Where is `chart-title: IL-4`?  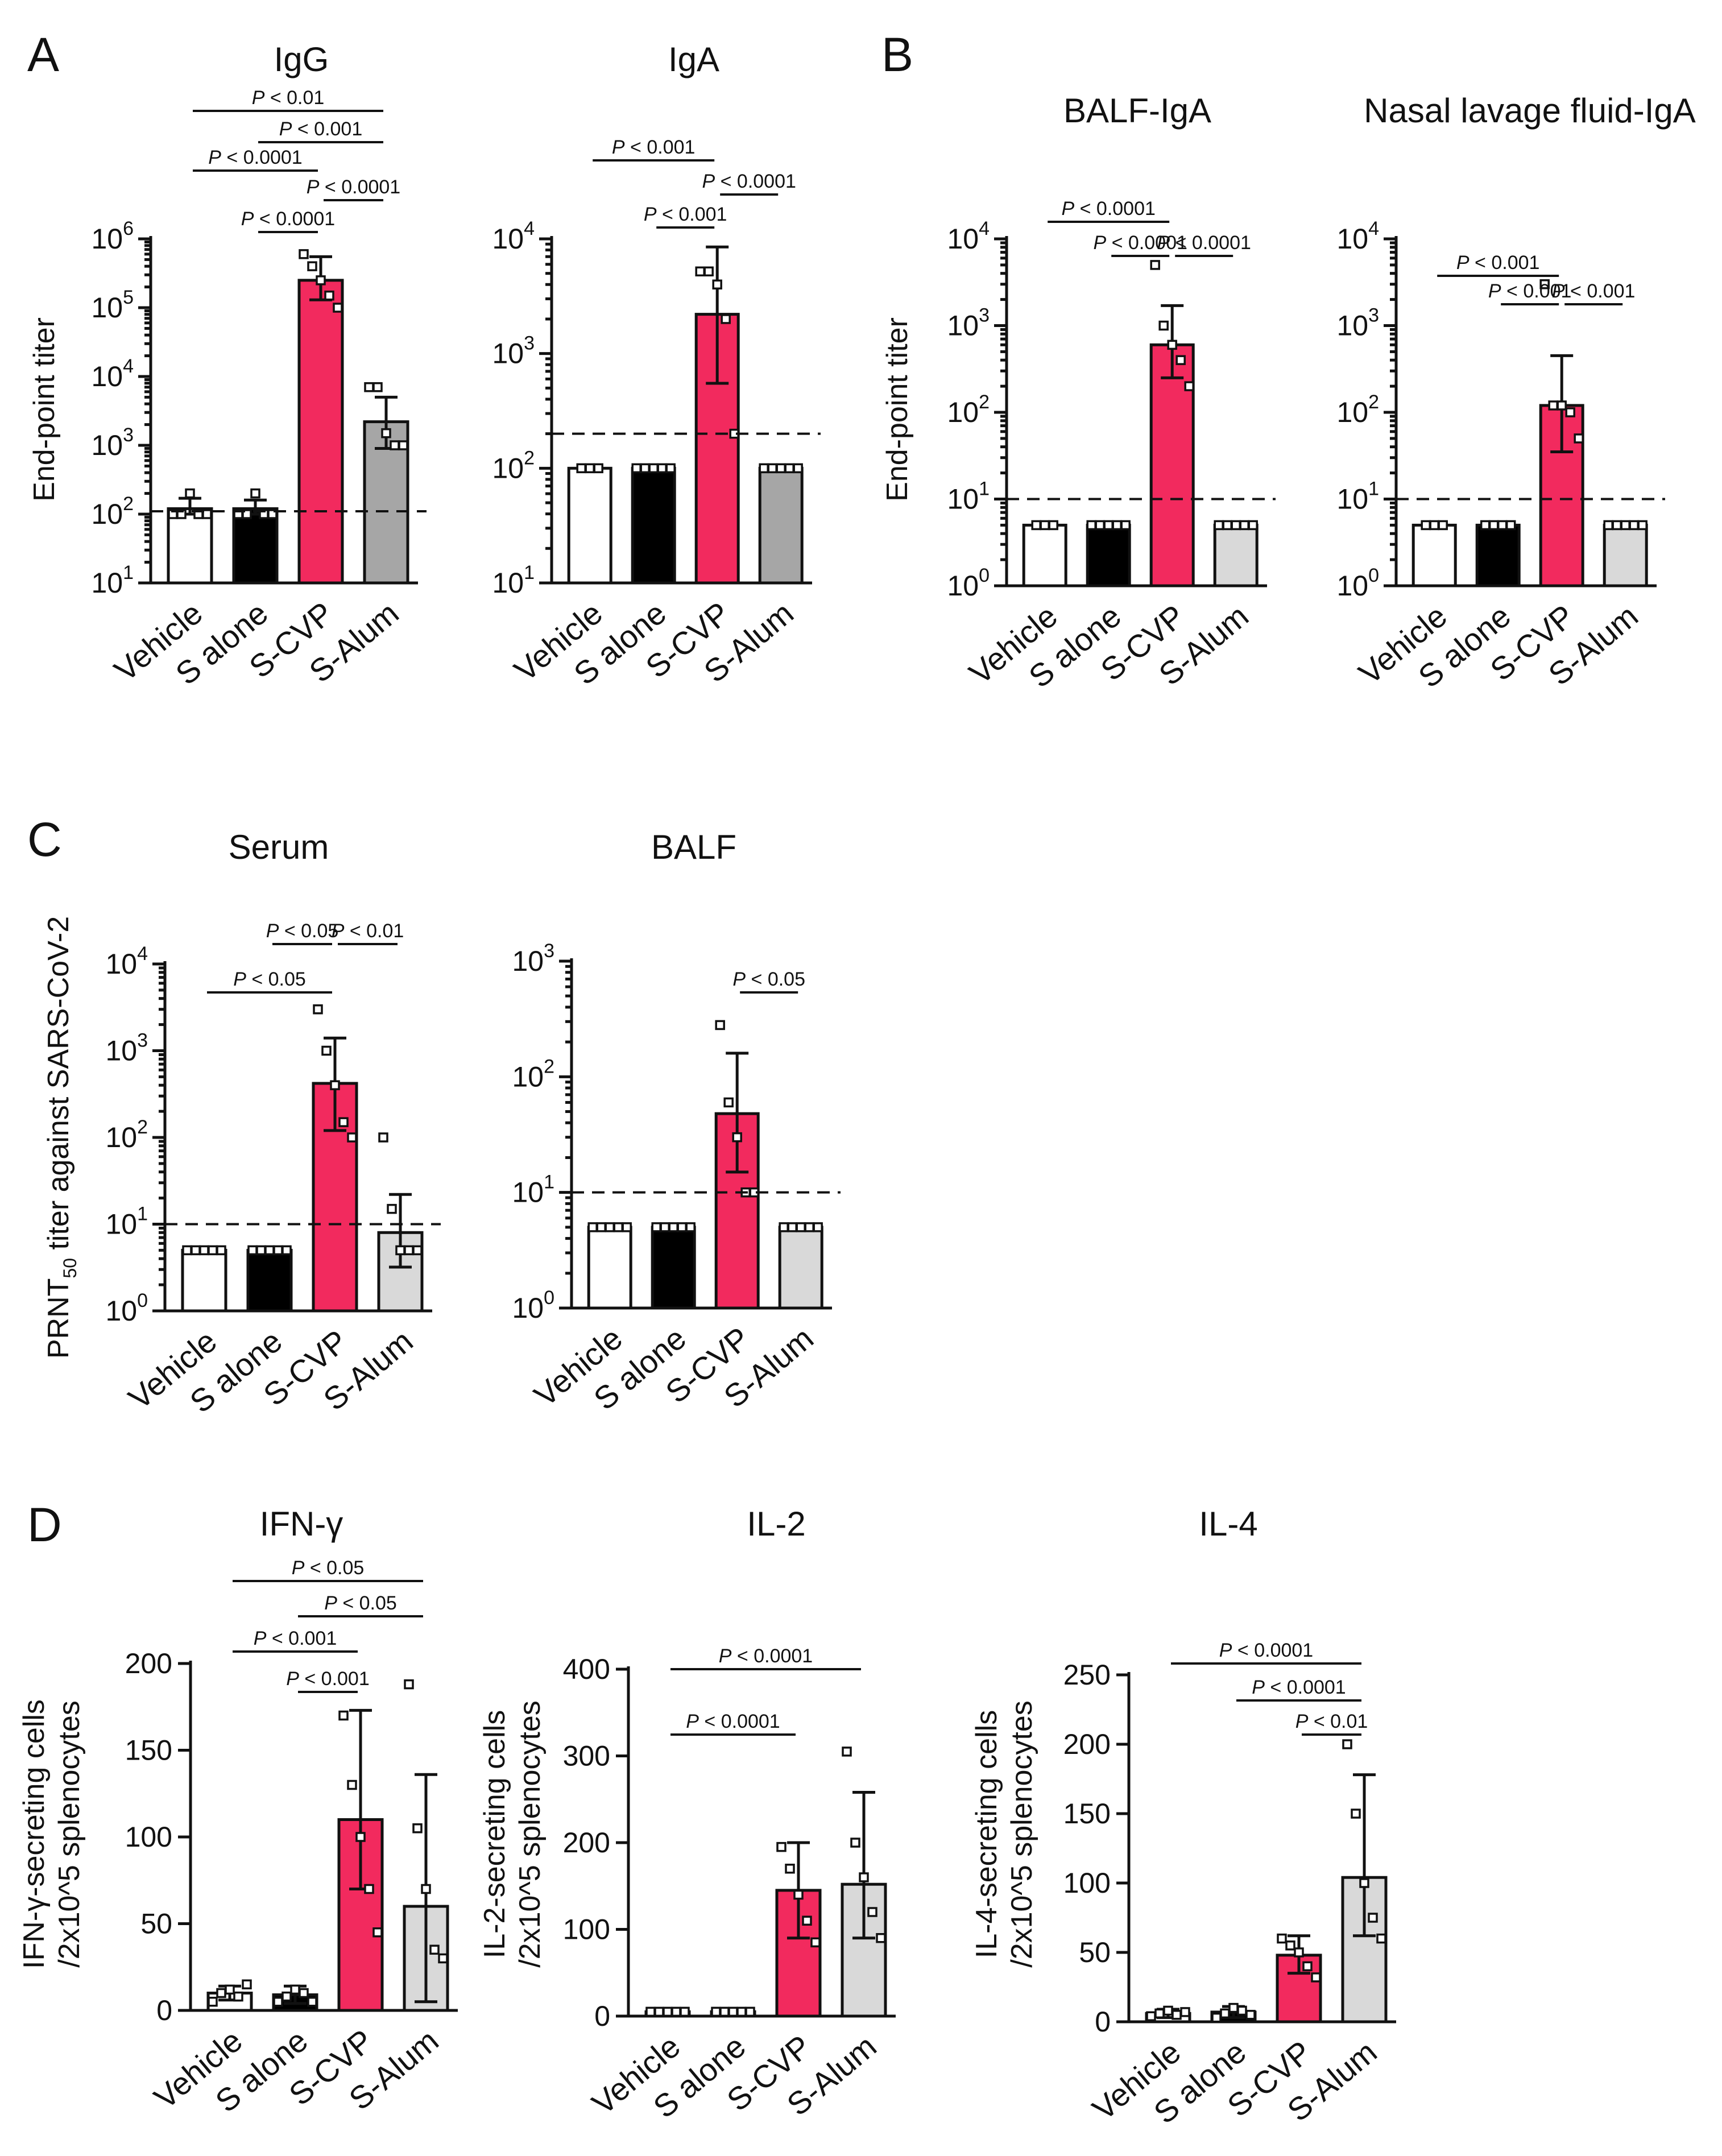
chart-title: IL-4 is located at coordinates (1228, 1524).